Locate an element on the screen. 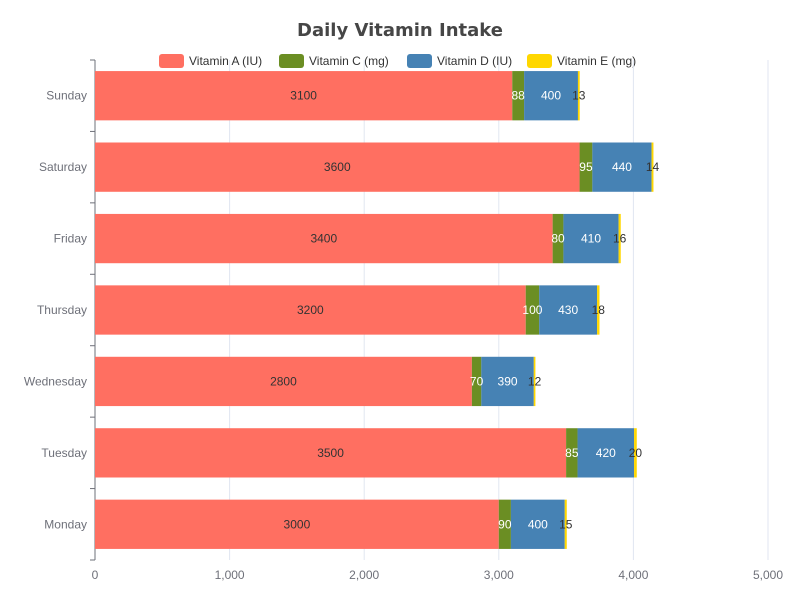 The width and height of the screenshot is (800, 600). x-tick-label-0: 0 is located at coordinates (95, 575).